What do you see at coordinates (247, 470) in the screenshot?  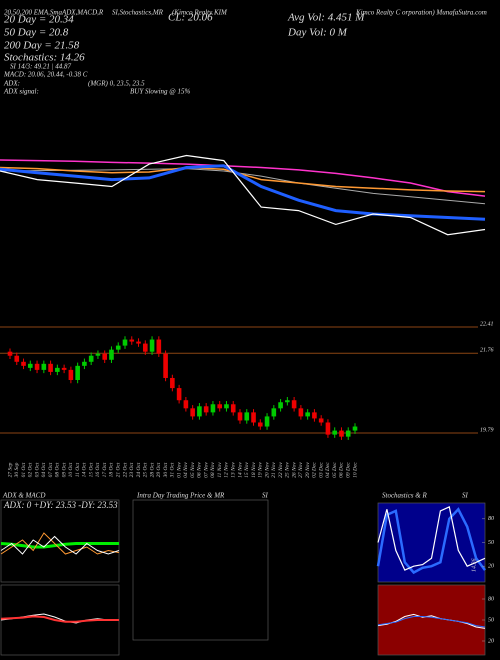 I see `x-tick-label: 15 Nov` at bounding box center [247, 470].